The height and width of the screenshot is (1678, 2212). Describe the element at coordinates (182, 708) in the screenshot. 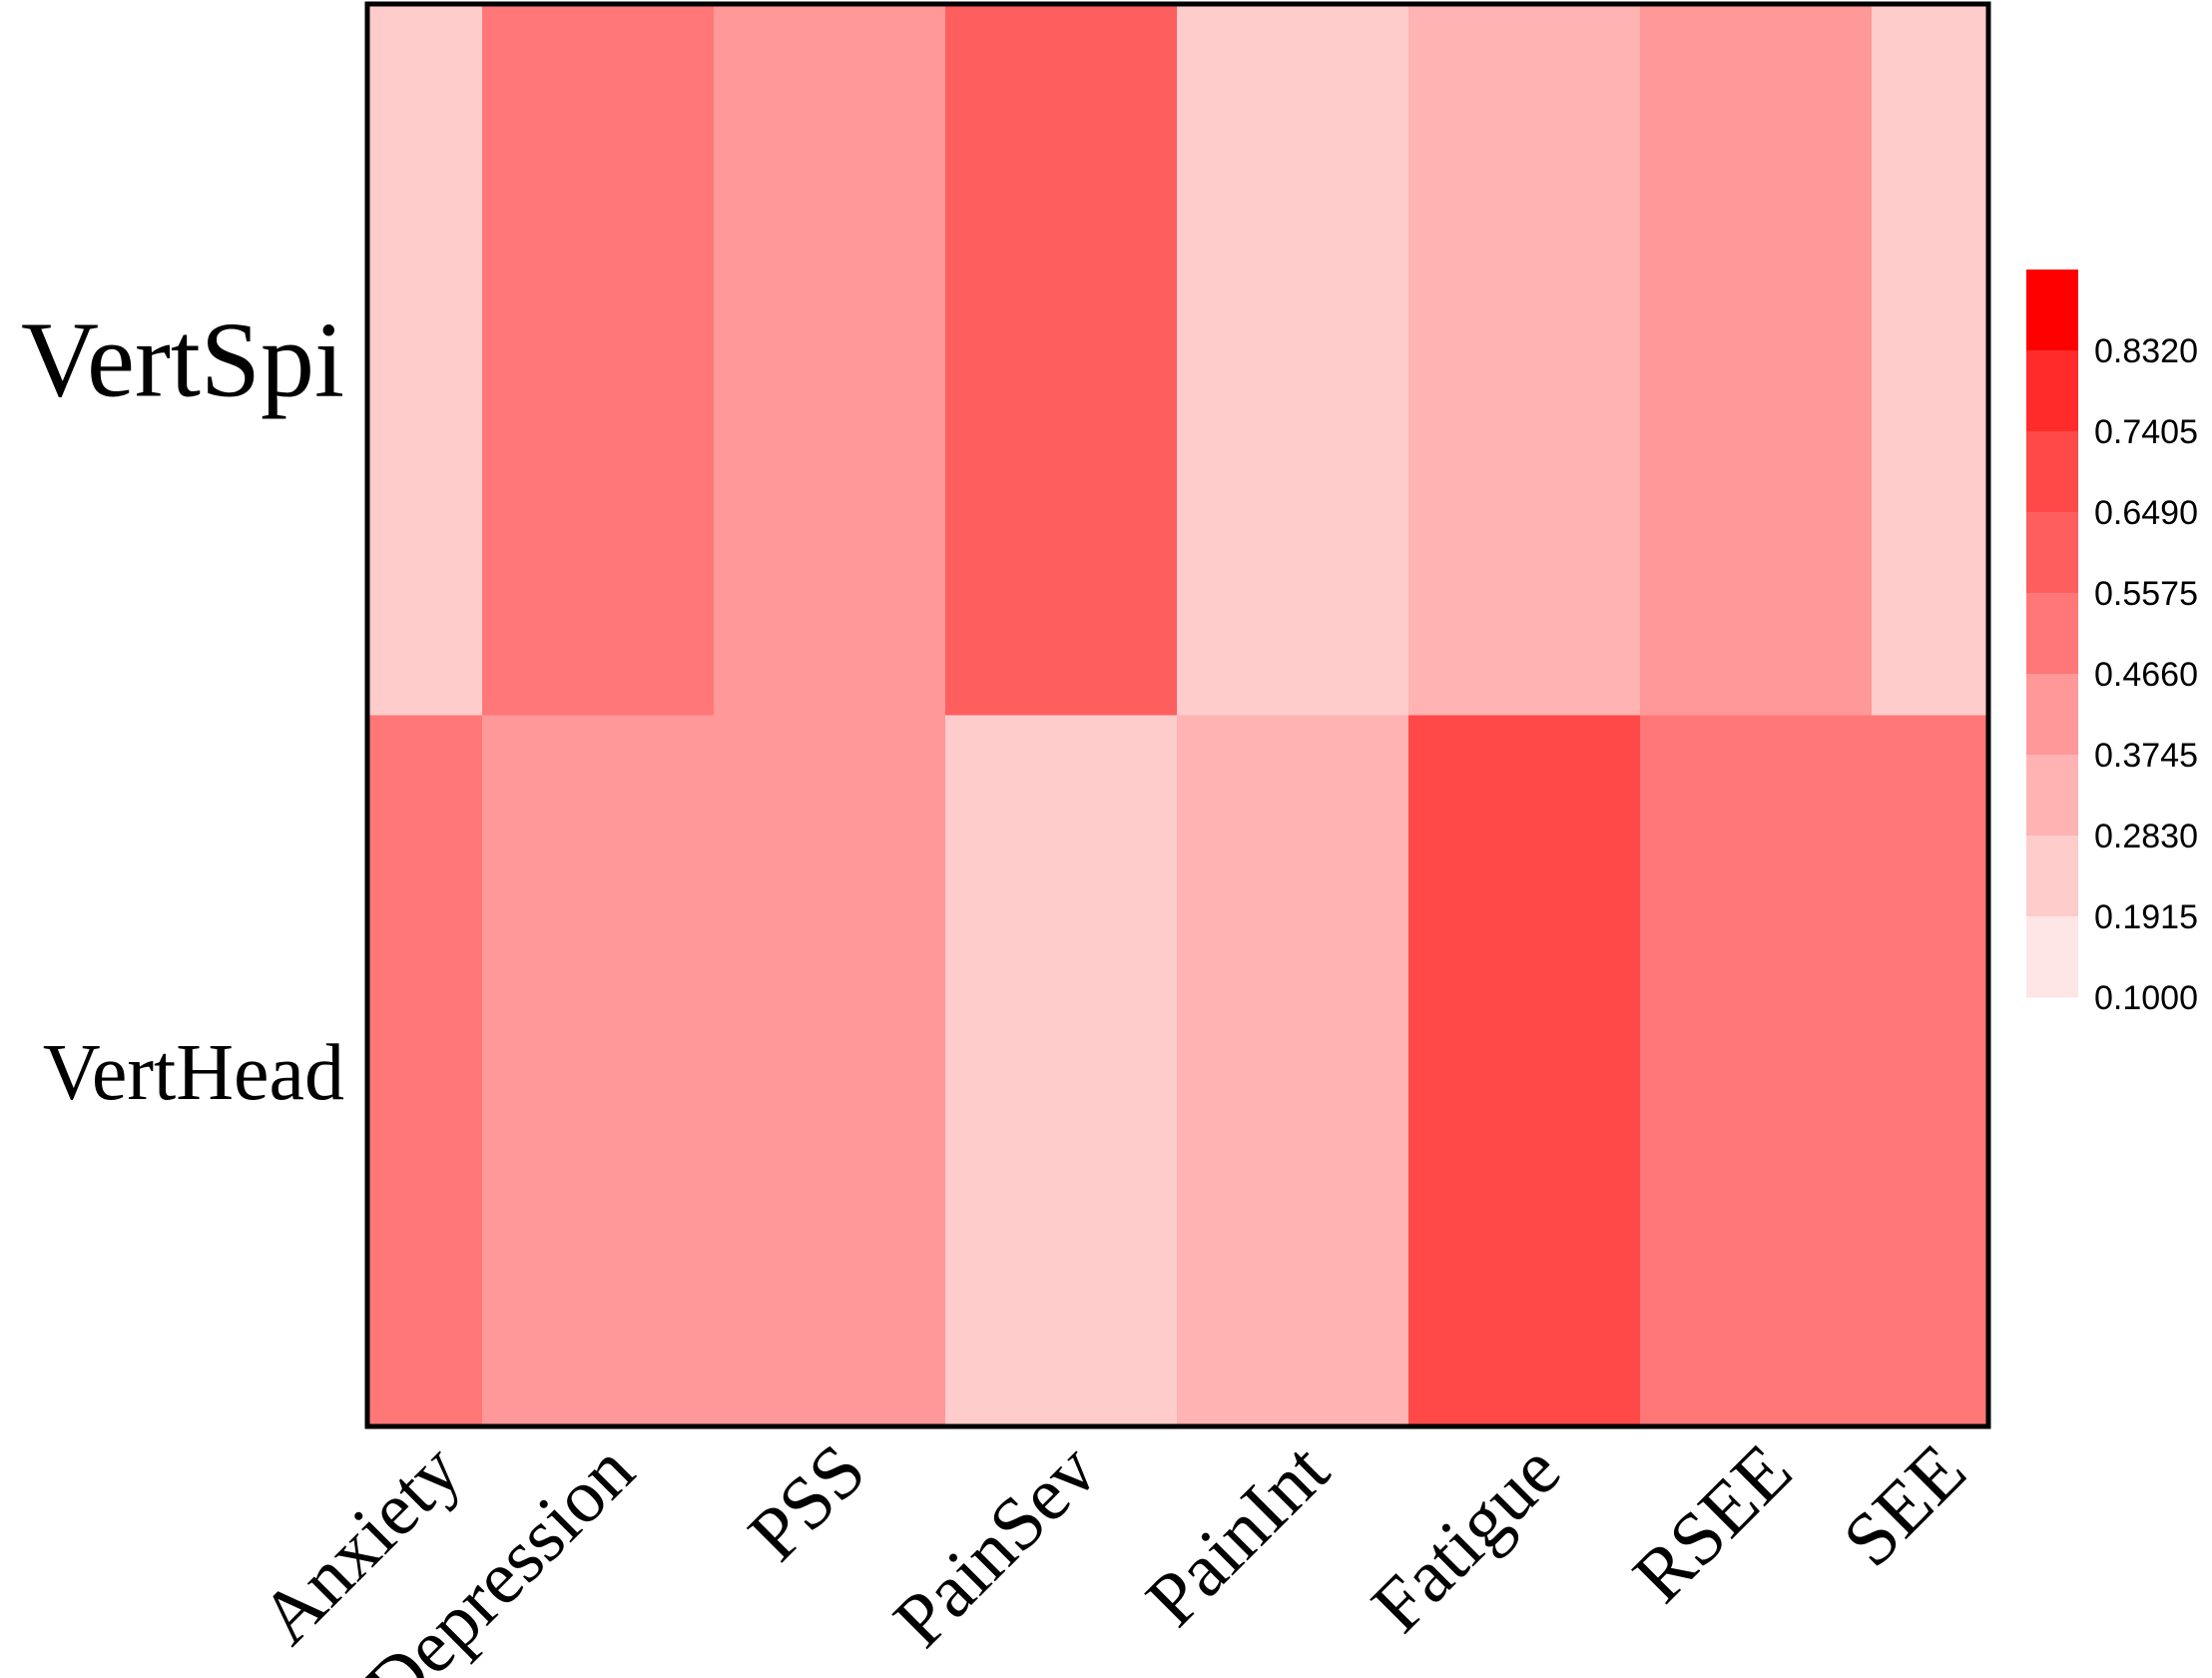

I see `row-labels: VertSpi VertHead` at that location.